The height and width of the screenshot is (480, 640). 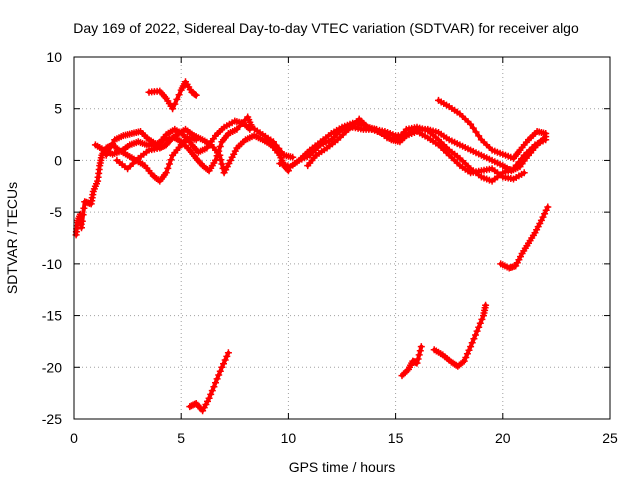 I want to click on x-tick-label: 10, so click(x=289, y=438).